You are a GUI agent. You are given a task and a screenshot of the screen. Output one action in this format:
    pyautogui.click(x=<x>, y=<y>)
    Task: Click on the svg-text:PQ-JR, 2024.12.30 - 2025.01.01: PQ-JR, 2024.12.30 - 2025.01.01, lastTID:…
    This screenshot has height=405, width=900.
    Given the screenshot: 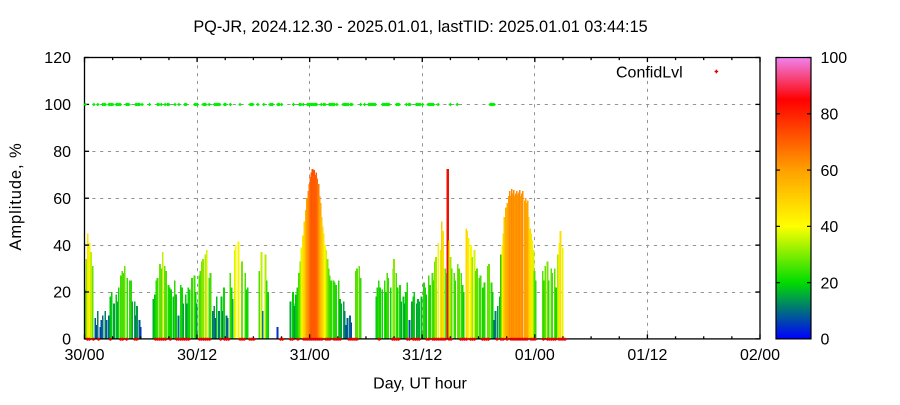 What is the action you would take?
    pyautogui.click(x=420, y=27)
    